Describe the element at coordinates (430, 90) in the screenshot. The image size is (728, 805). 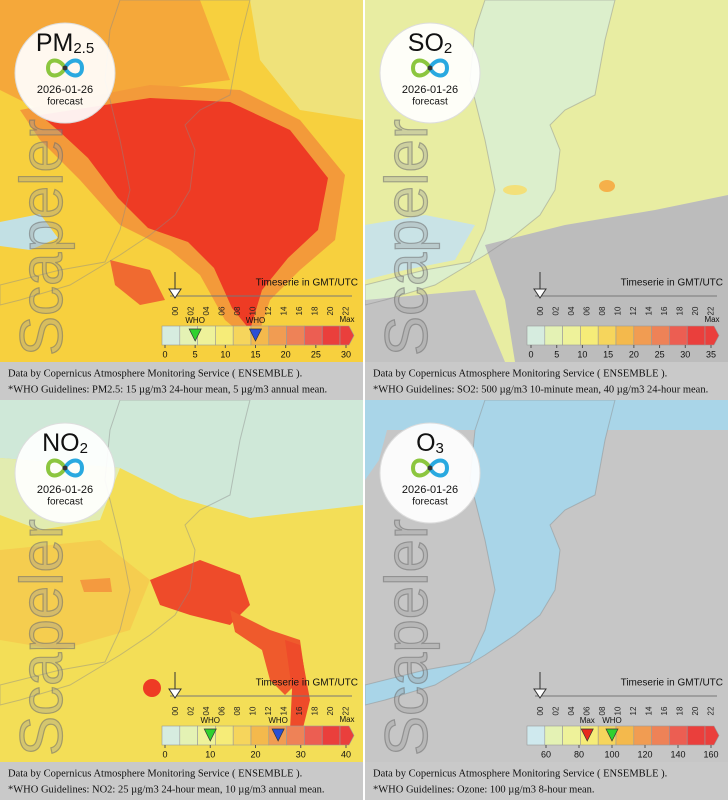
I see `forecast-date: 2026-01-26` at that location.